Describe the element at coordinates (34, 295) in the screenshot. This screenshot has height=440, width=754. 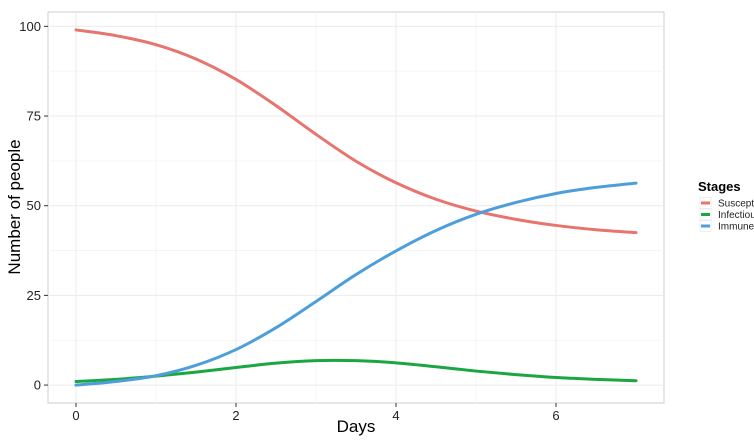
I see `y-tick-label: 25` at that location.